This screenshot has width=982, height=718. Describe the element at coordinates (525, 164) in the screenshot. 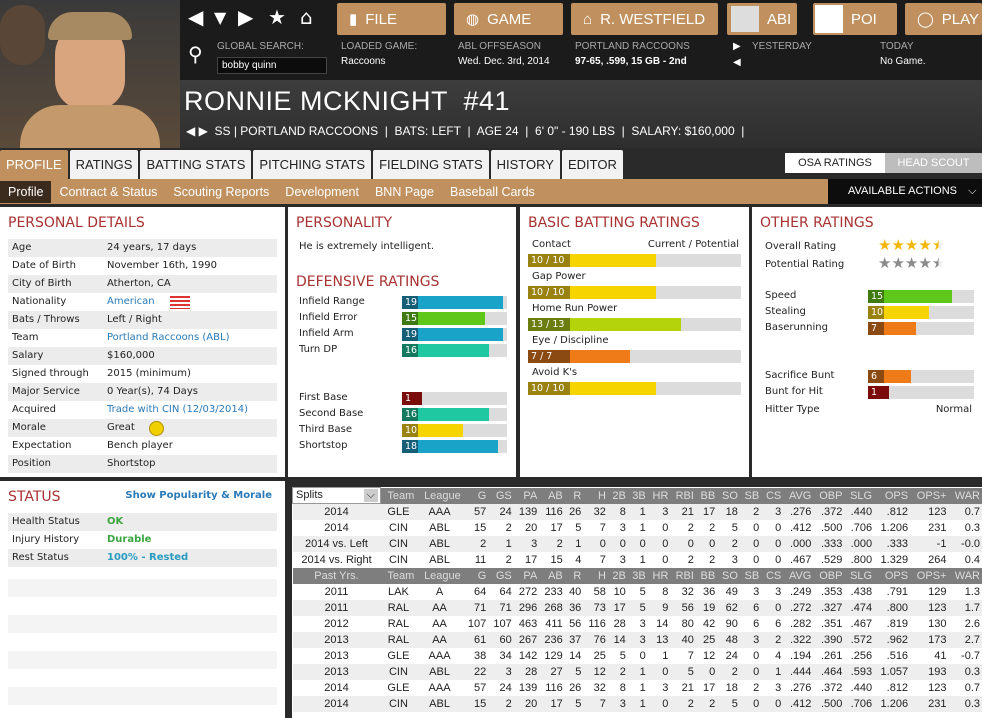

I see `tab-history: HISTORY` at that location.